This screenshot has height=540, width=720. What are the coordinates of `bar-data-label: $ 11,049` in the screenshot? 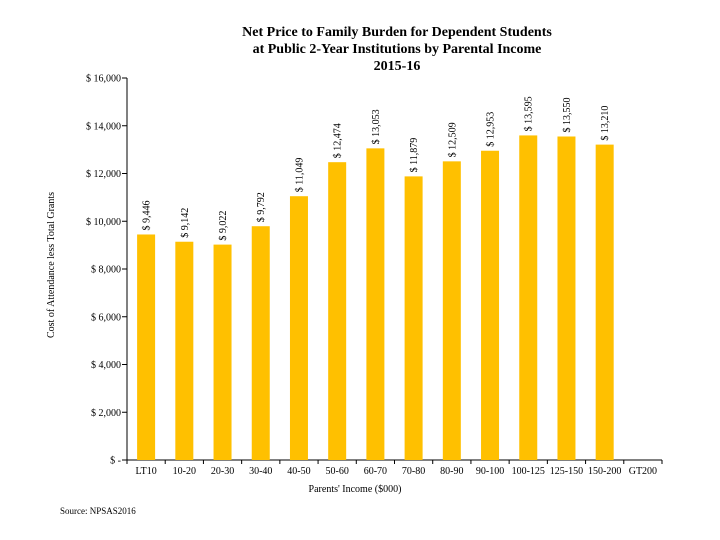 It's located at (299, 175).